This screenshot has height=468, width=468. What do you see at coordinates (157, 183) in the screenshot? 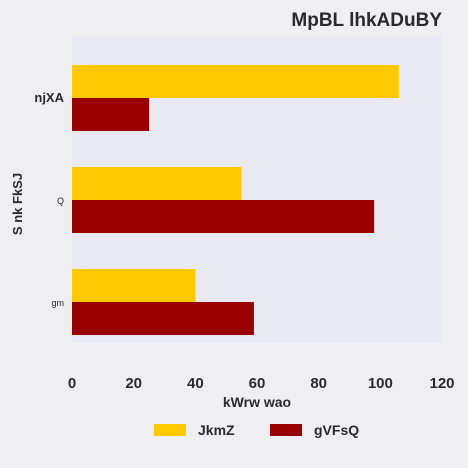
I see `bar-Q-JkmZ` at bounding box center [157, 183].